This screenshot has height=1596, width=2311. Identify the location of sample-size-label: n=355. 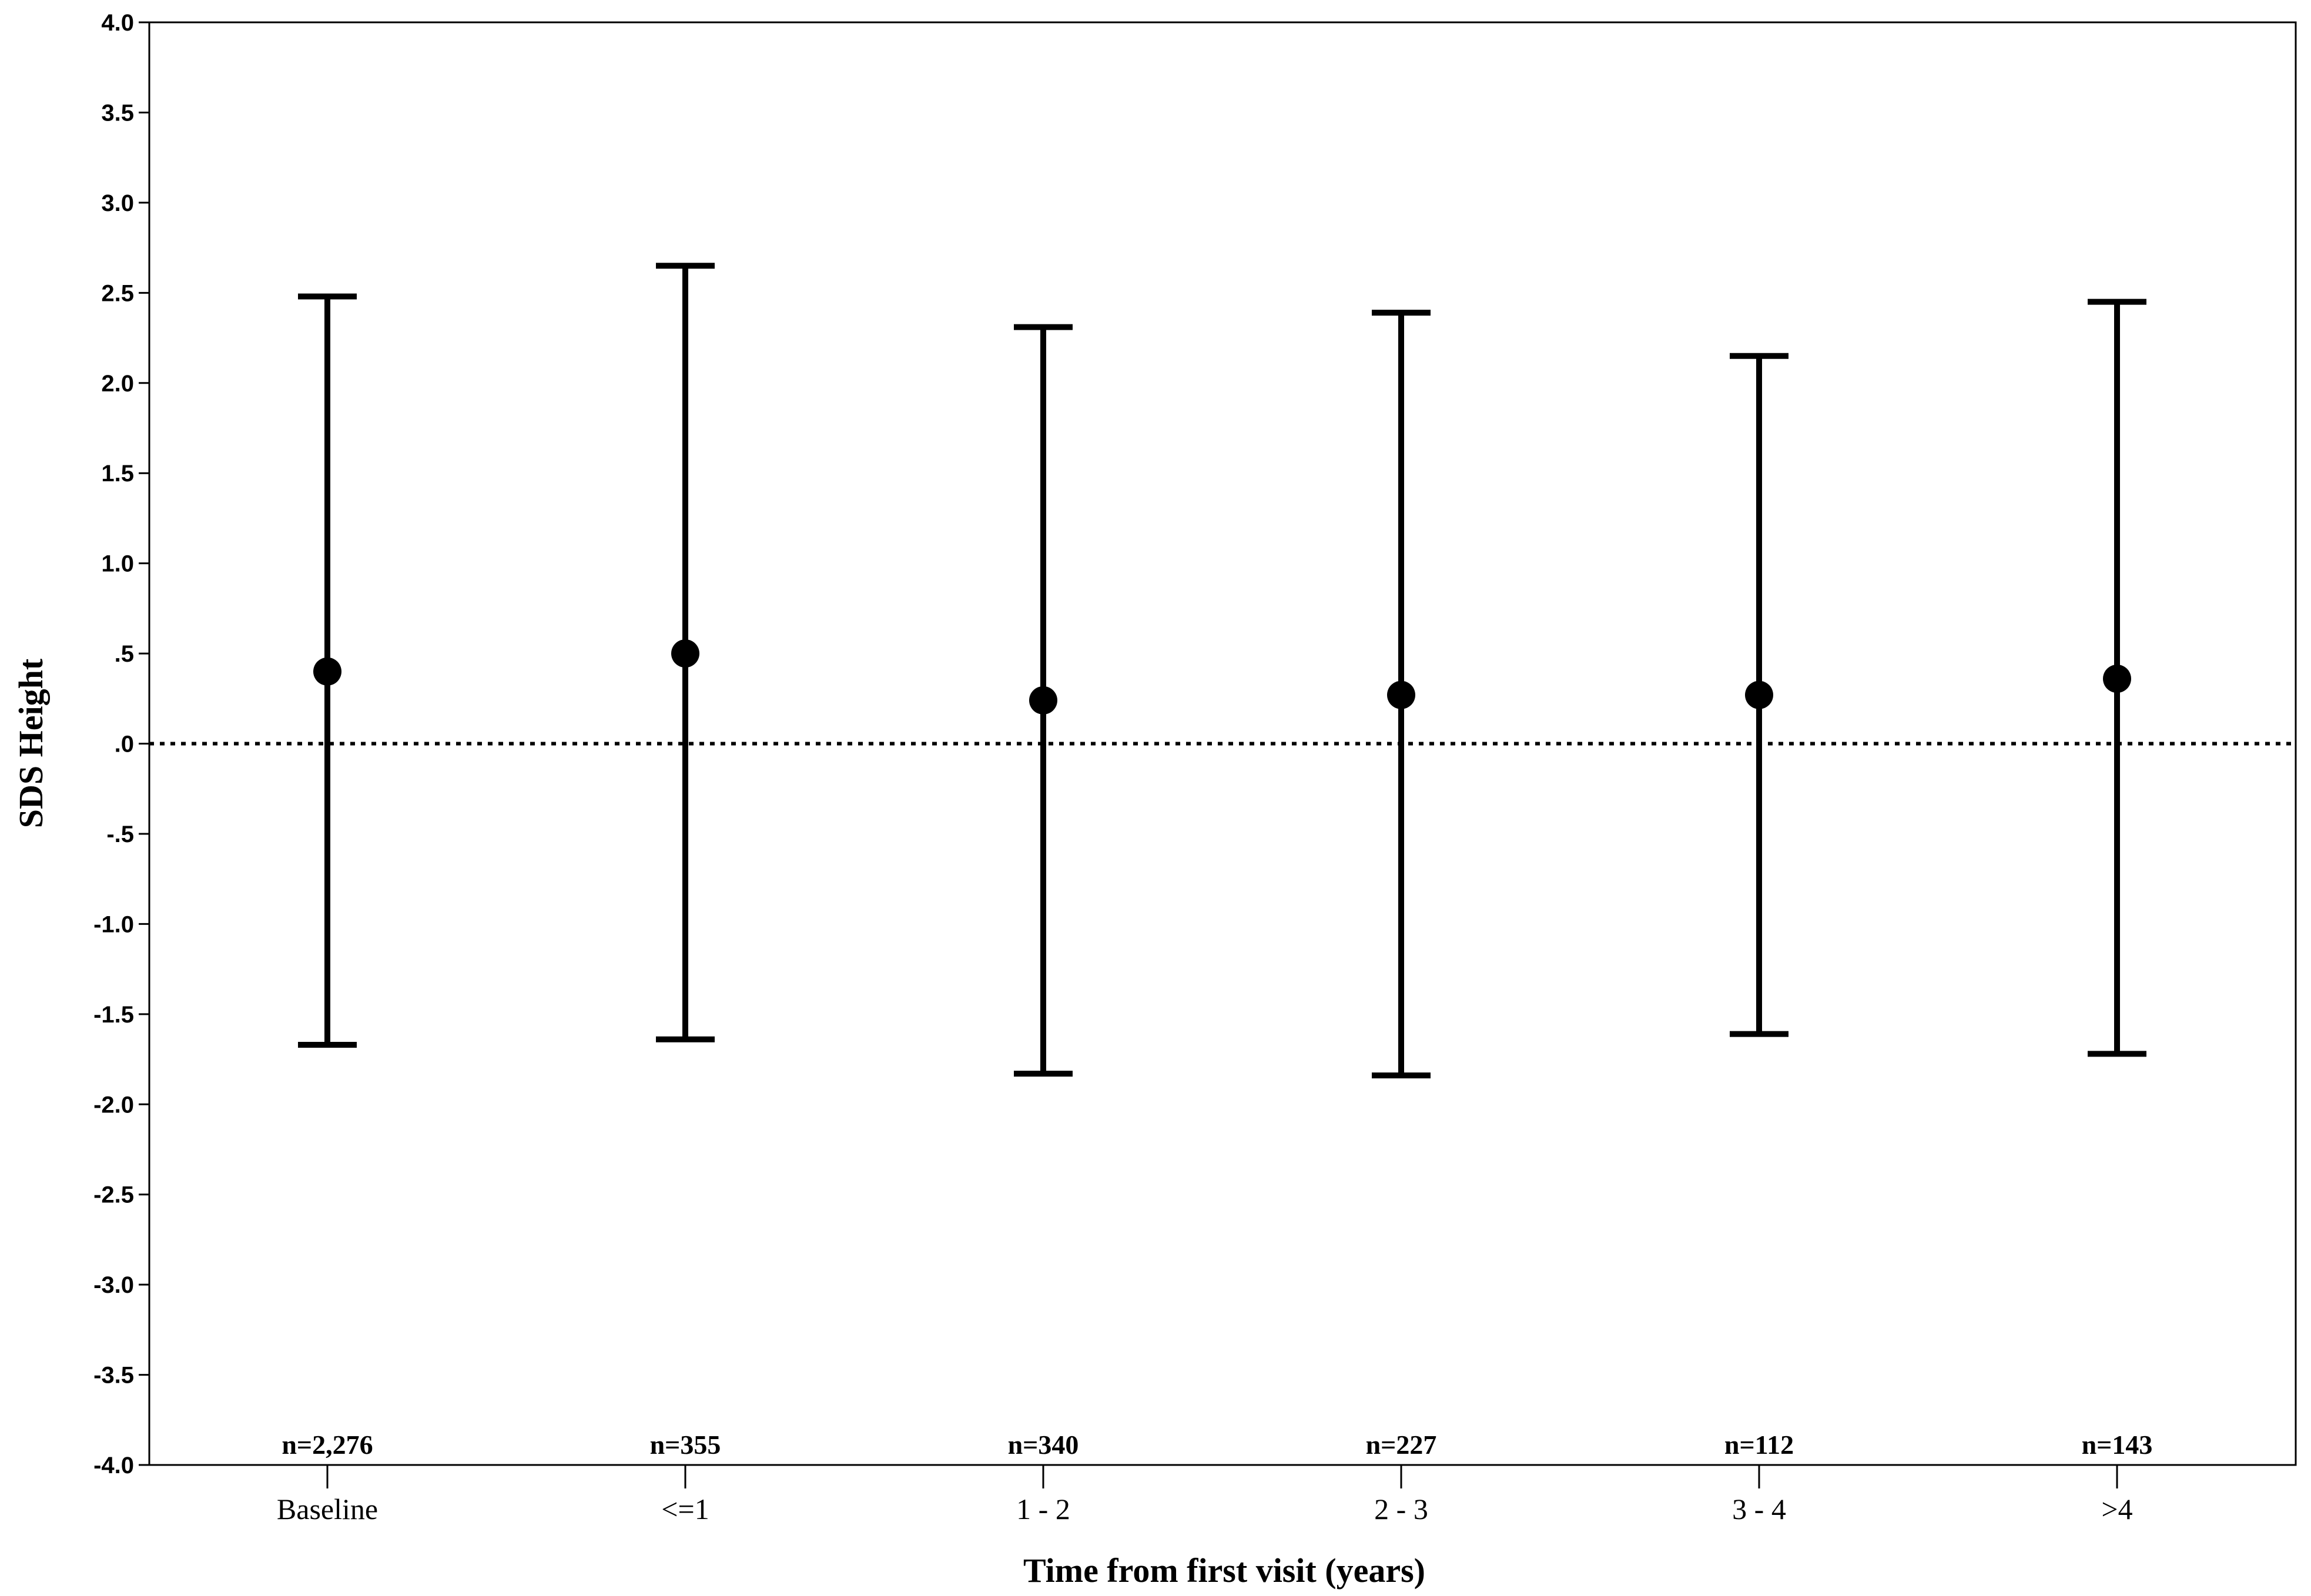
(685, 1445).